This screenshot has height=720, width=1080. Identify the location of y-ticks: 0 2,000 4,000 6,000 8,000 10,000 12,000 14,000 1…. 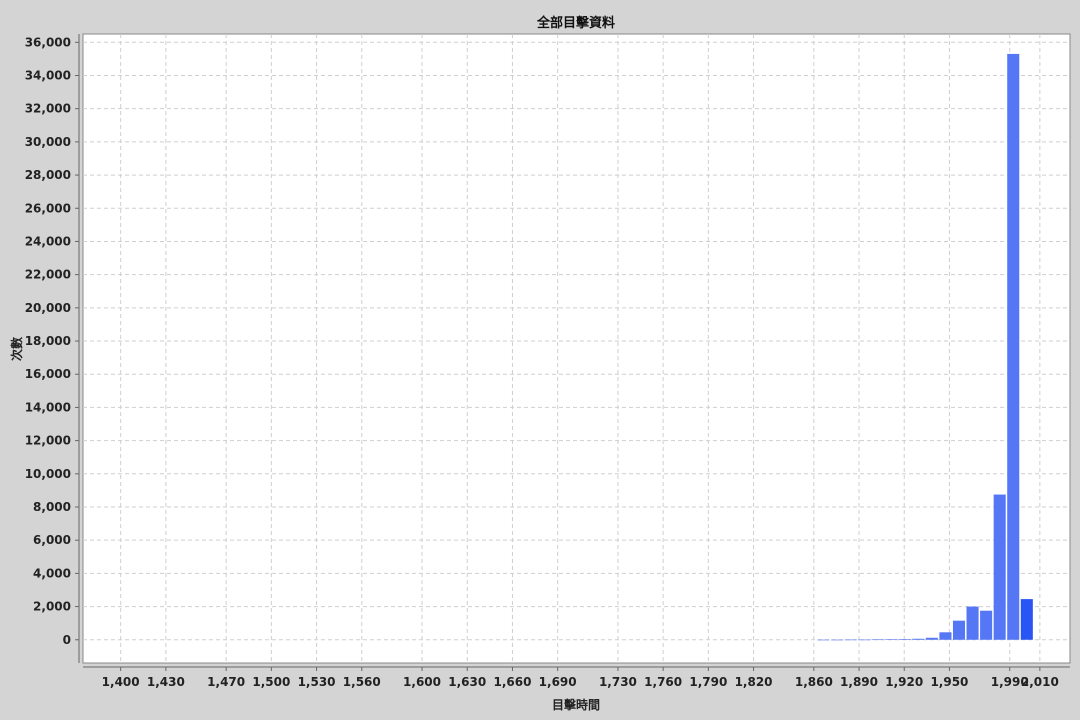
(52, 341).